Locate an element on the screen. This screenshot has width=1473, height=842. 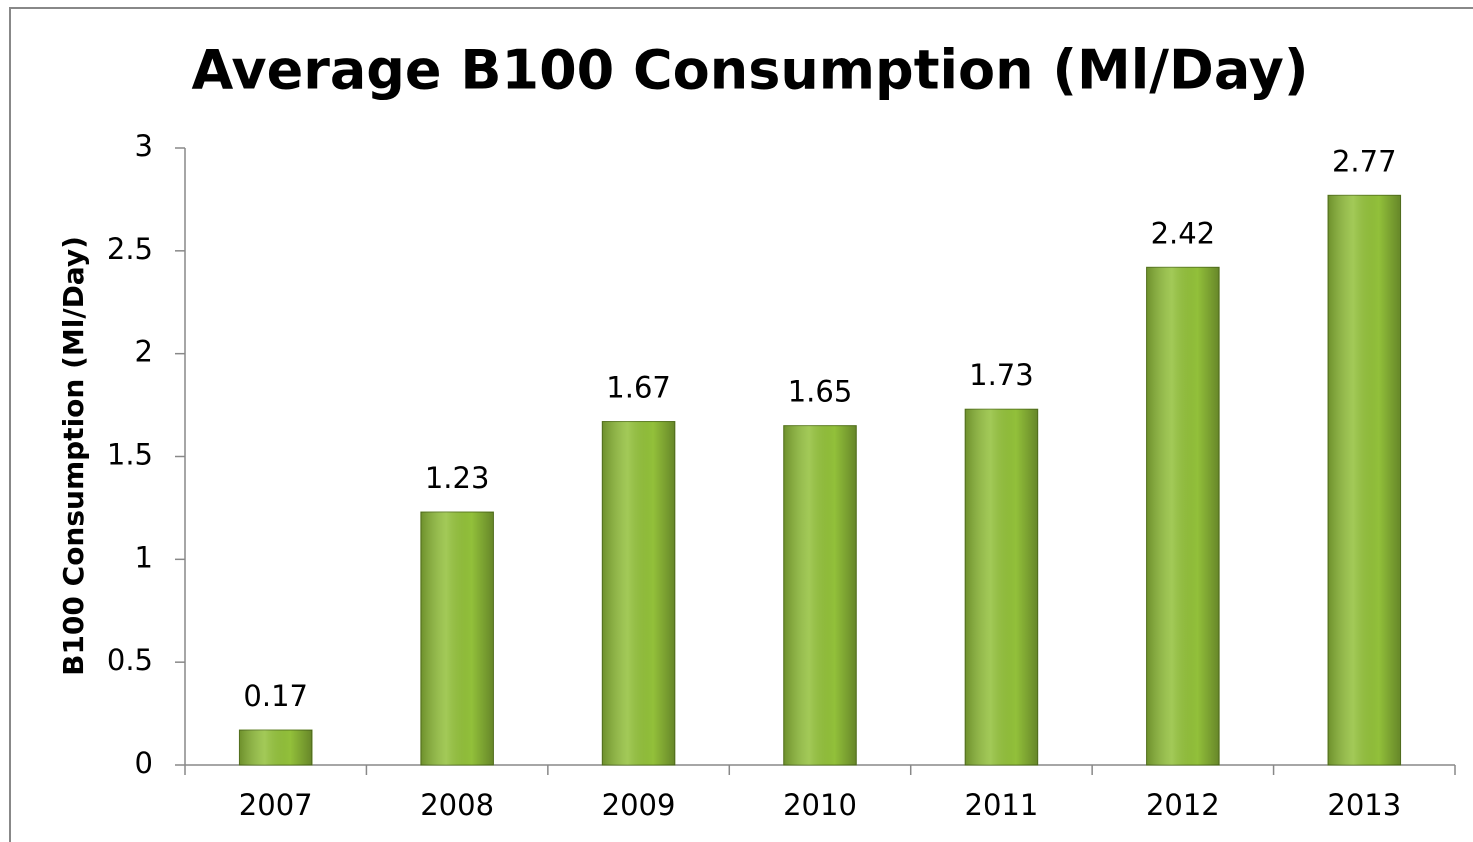
y-tick-label: 1.5 is located at coordinates (130, 455).